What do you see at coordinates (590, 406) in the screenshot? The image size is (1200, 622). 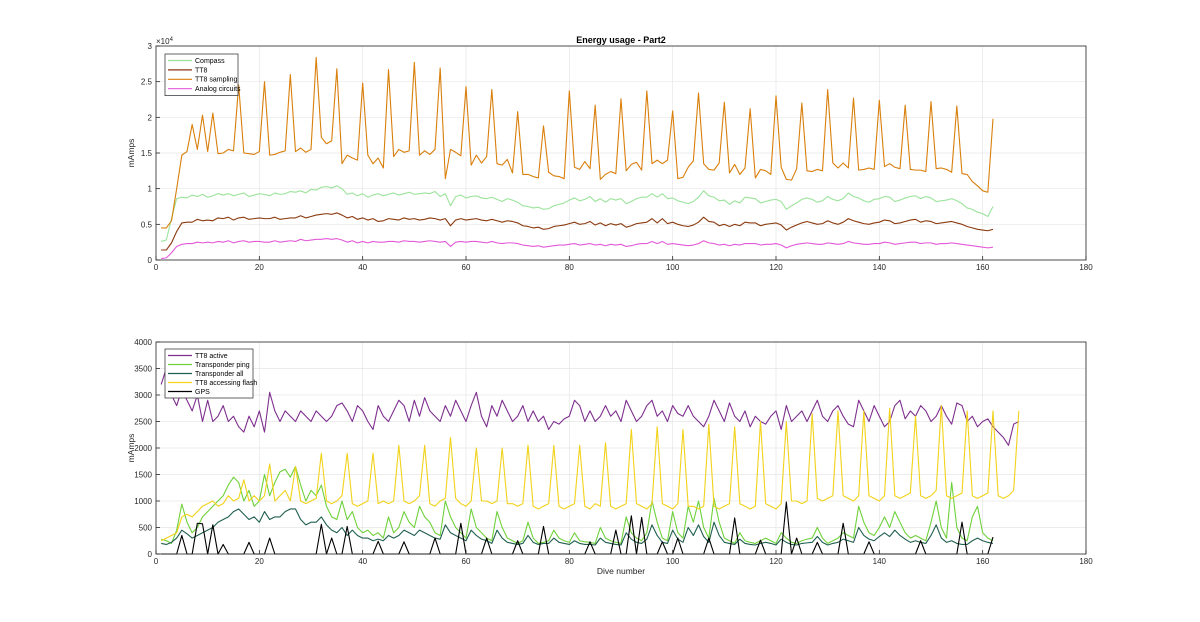 I see `series-line-tt8-active` at bounding box center [590, 406].